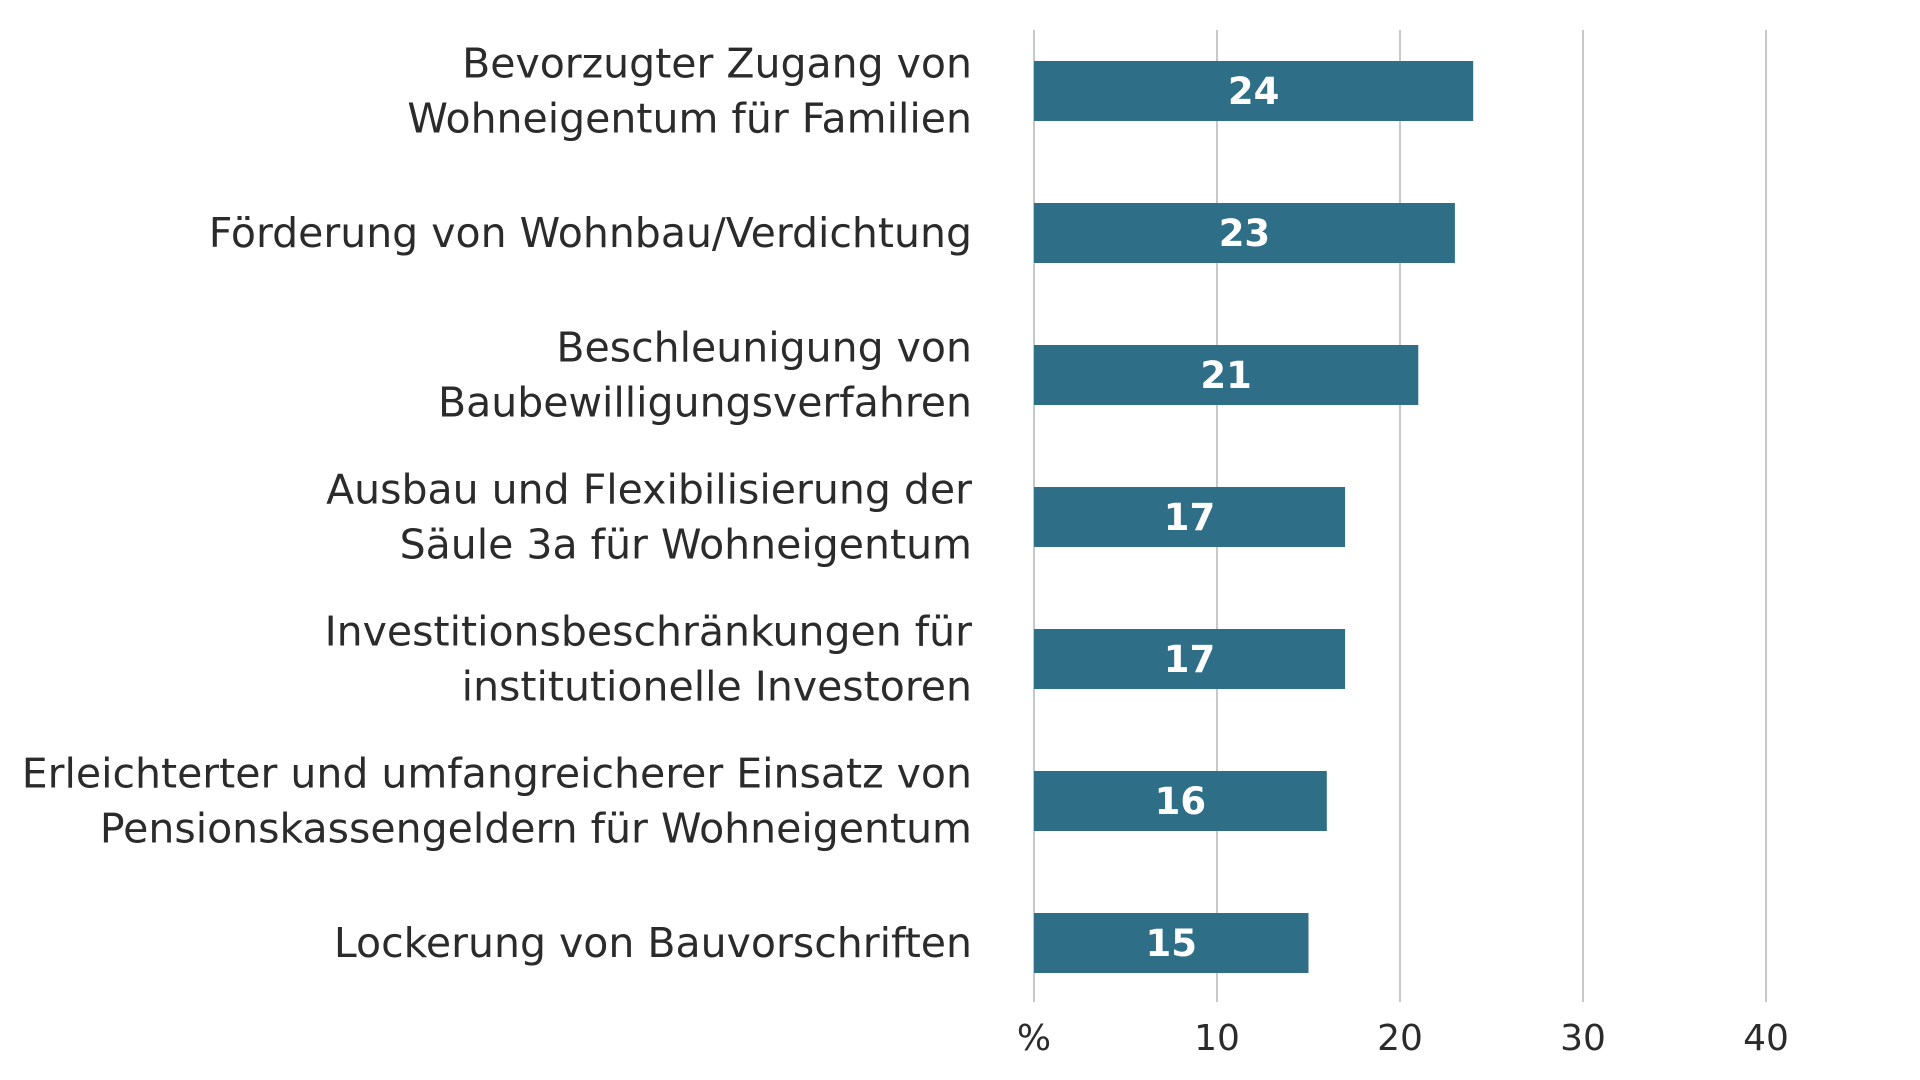 The image size is (1920, 1080). I want to click on bar-value-label: 16, so click(1181, 801).